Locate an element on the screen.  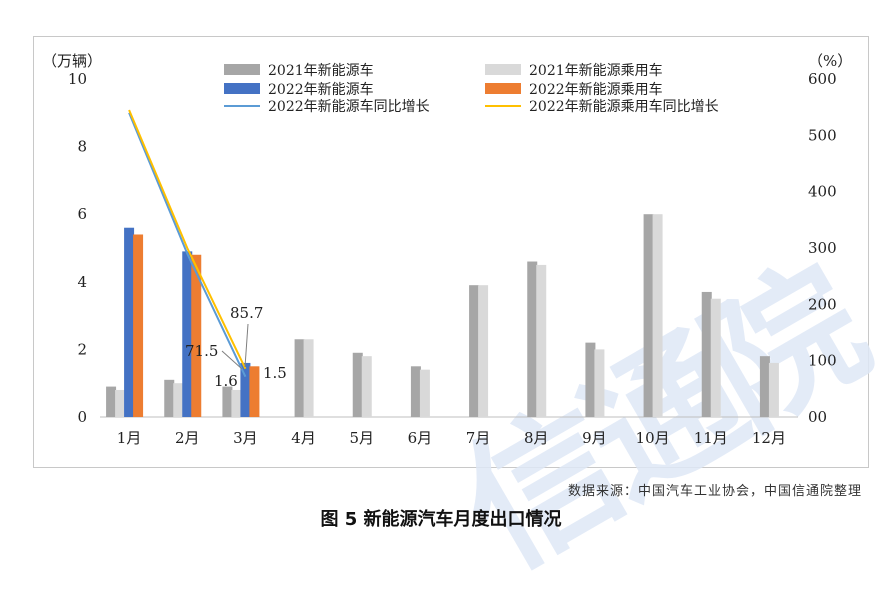
y-left-tick-label: 6 is located at coordinates (82, 214).